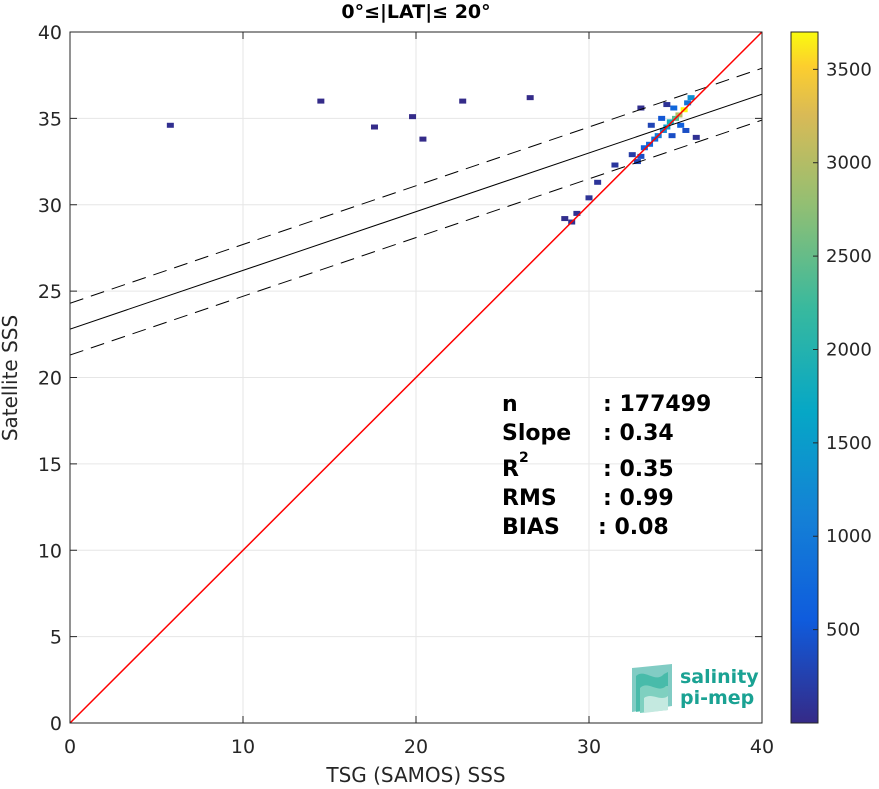  What do you see at coordinates (50, 465) in the screenshot?
I see `y-tick-label: 15` at bounding box center [50, 465].